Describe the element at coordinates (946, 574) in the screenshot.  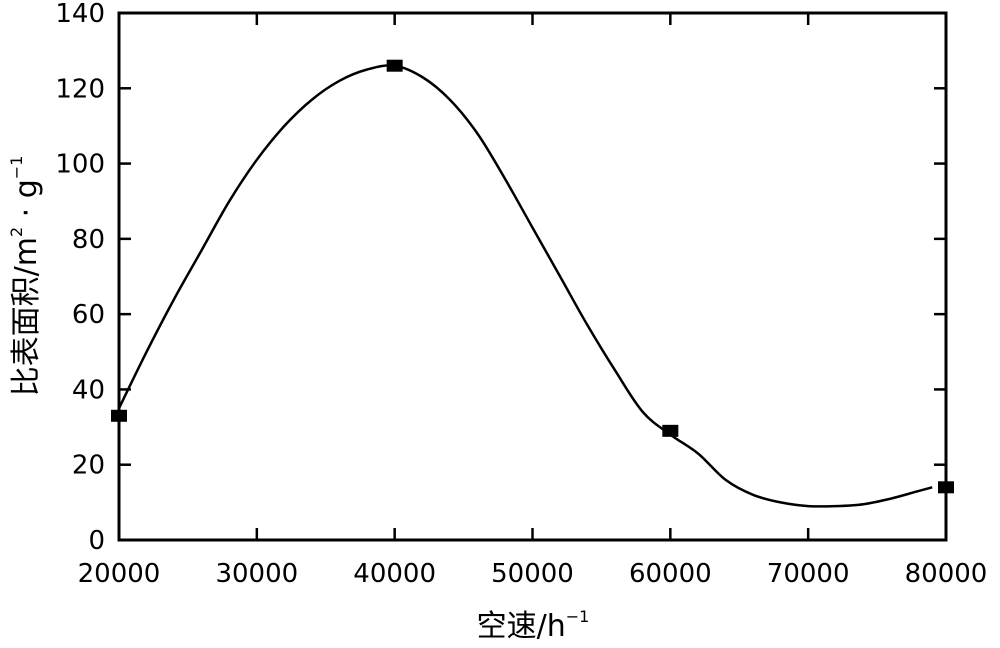
I see `x-tick-label: 80000` at that location.